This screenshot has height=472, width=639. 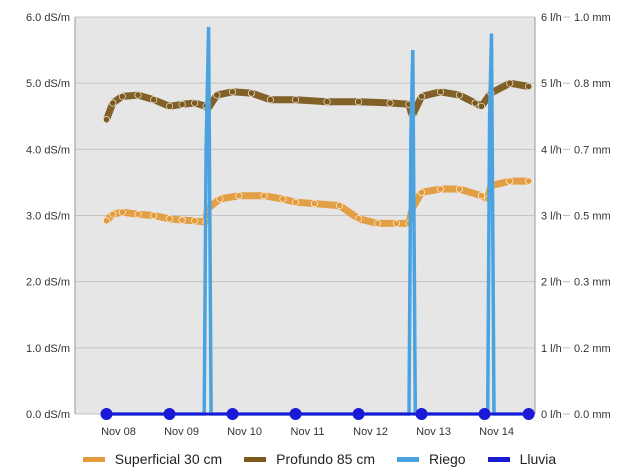 What do you see at coordinates (168, 459) in the screenshot?
I see `legend-label-superficial: Superficial 30 cm` at bounding box center [168, 459].